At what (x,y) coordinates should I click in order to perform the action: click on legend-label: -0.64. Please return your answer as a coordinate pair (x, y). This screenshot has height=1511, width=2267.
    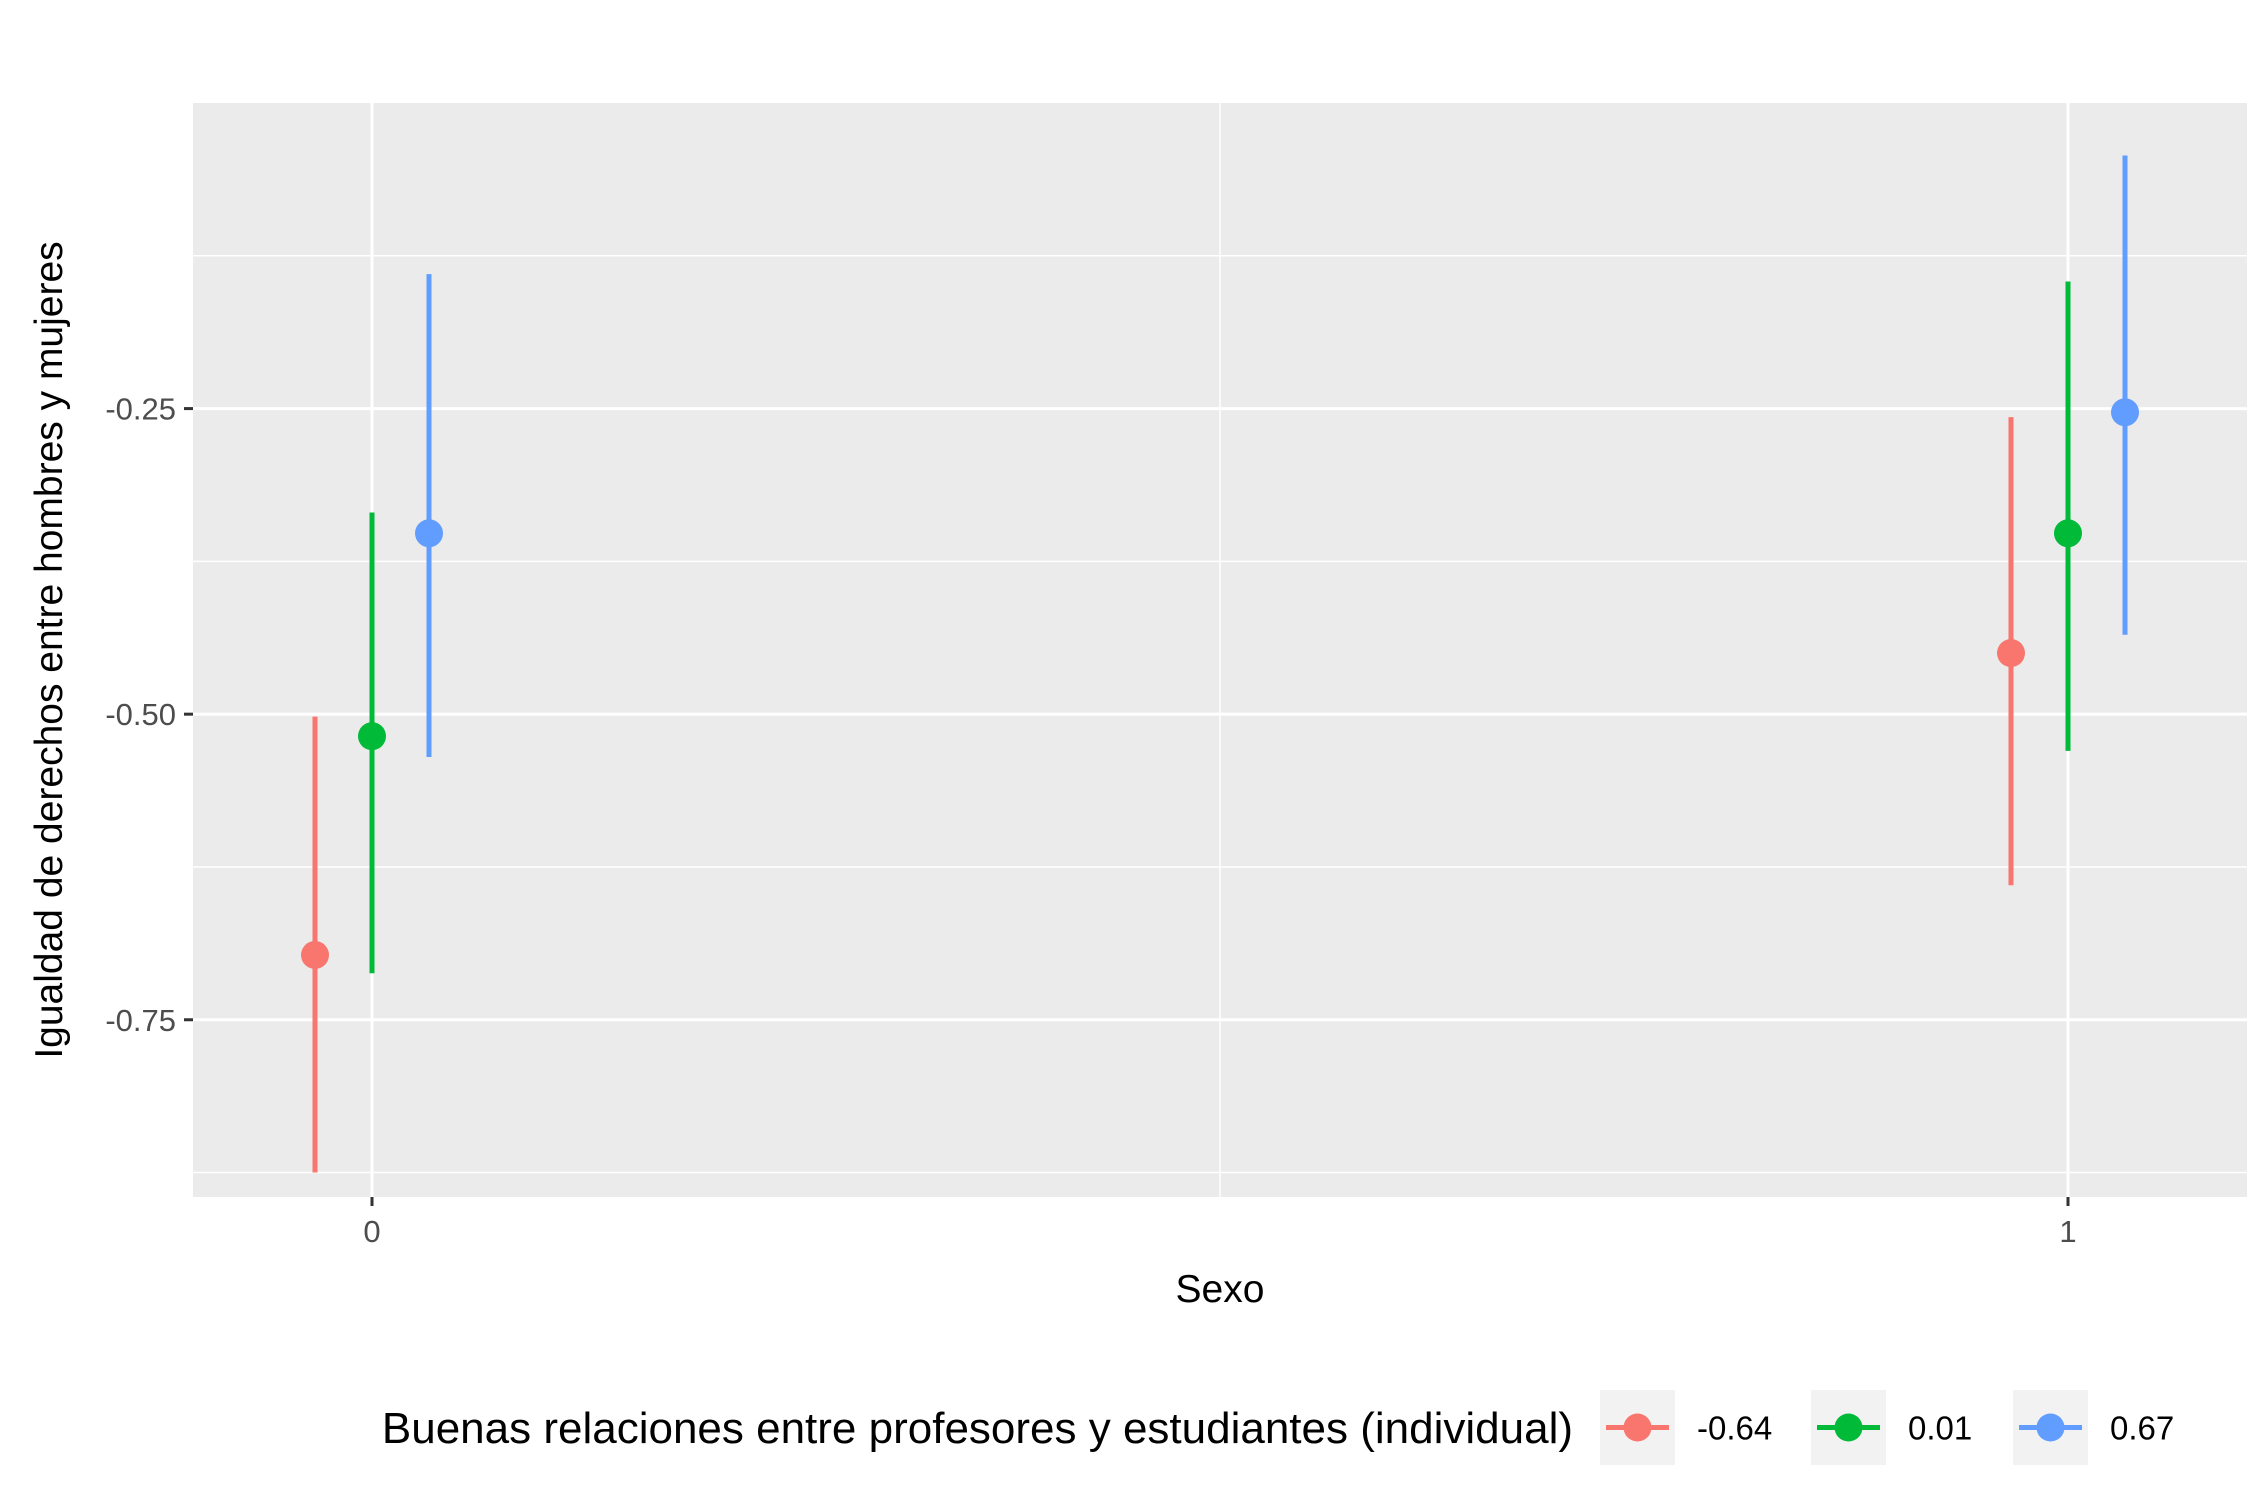
    Looking at the image, I should click on (1734, 1428).